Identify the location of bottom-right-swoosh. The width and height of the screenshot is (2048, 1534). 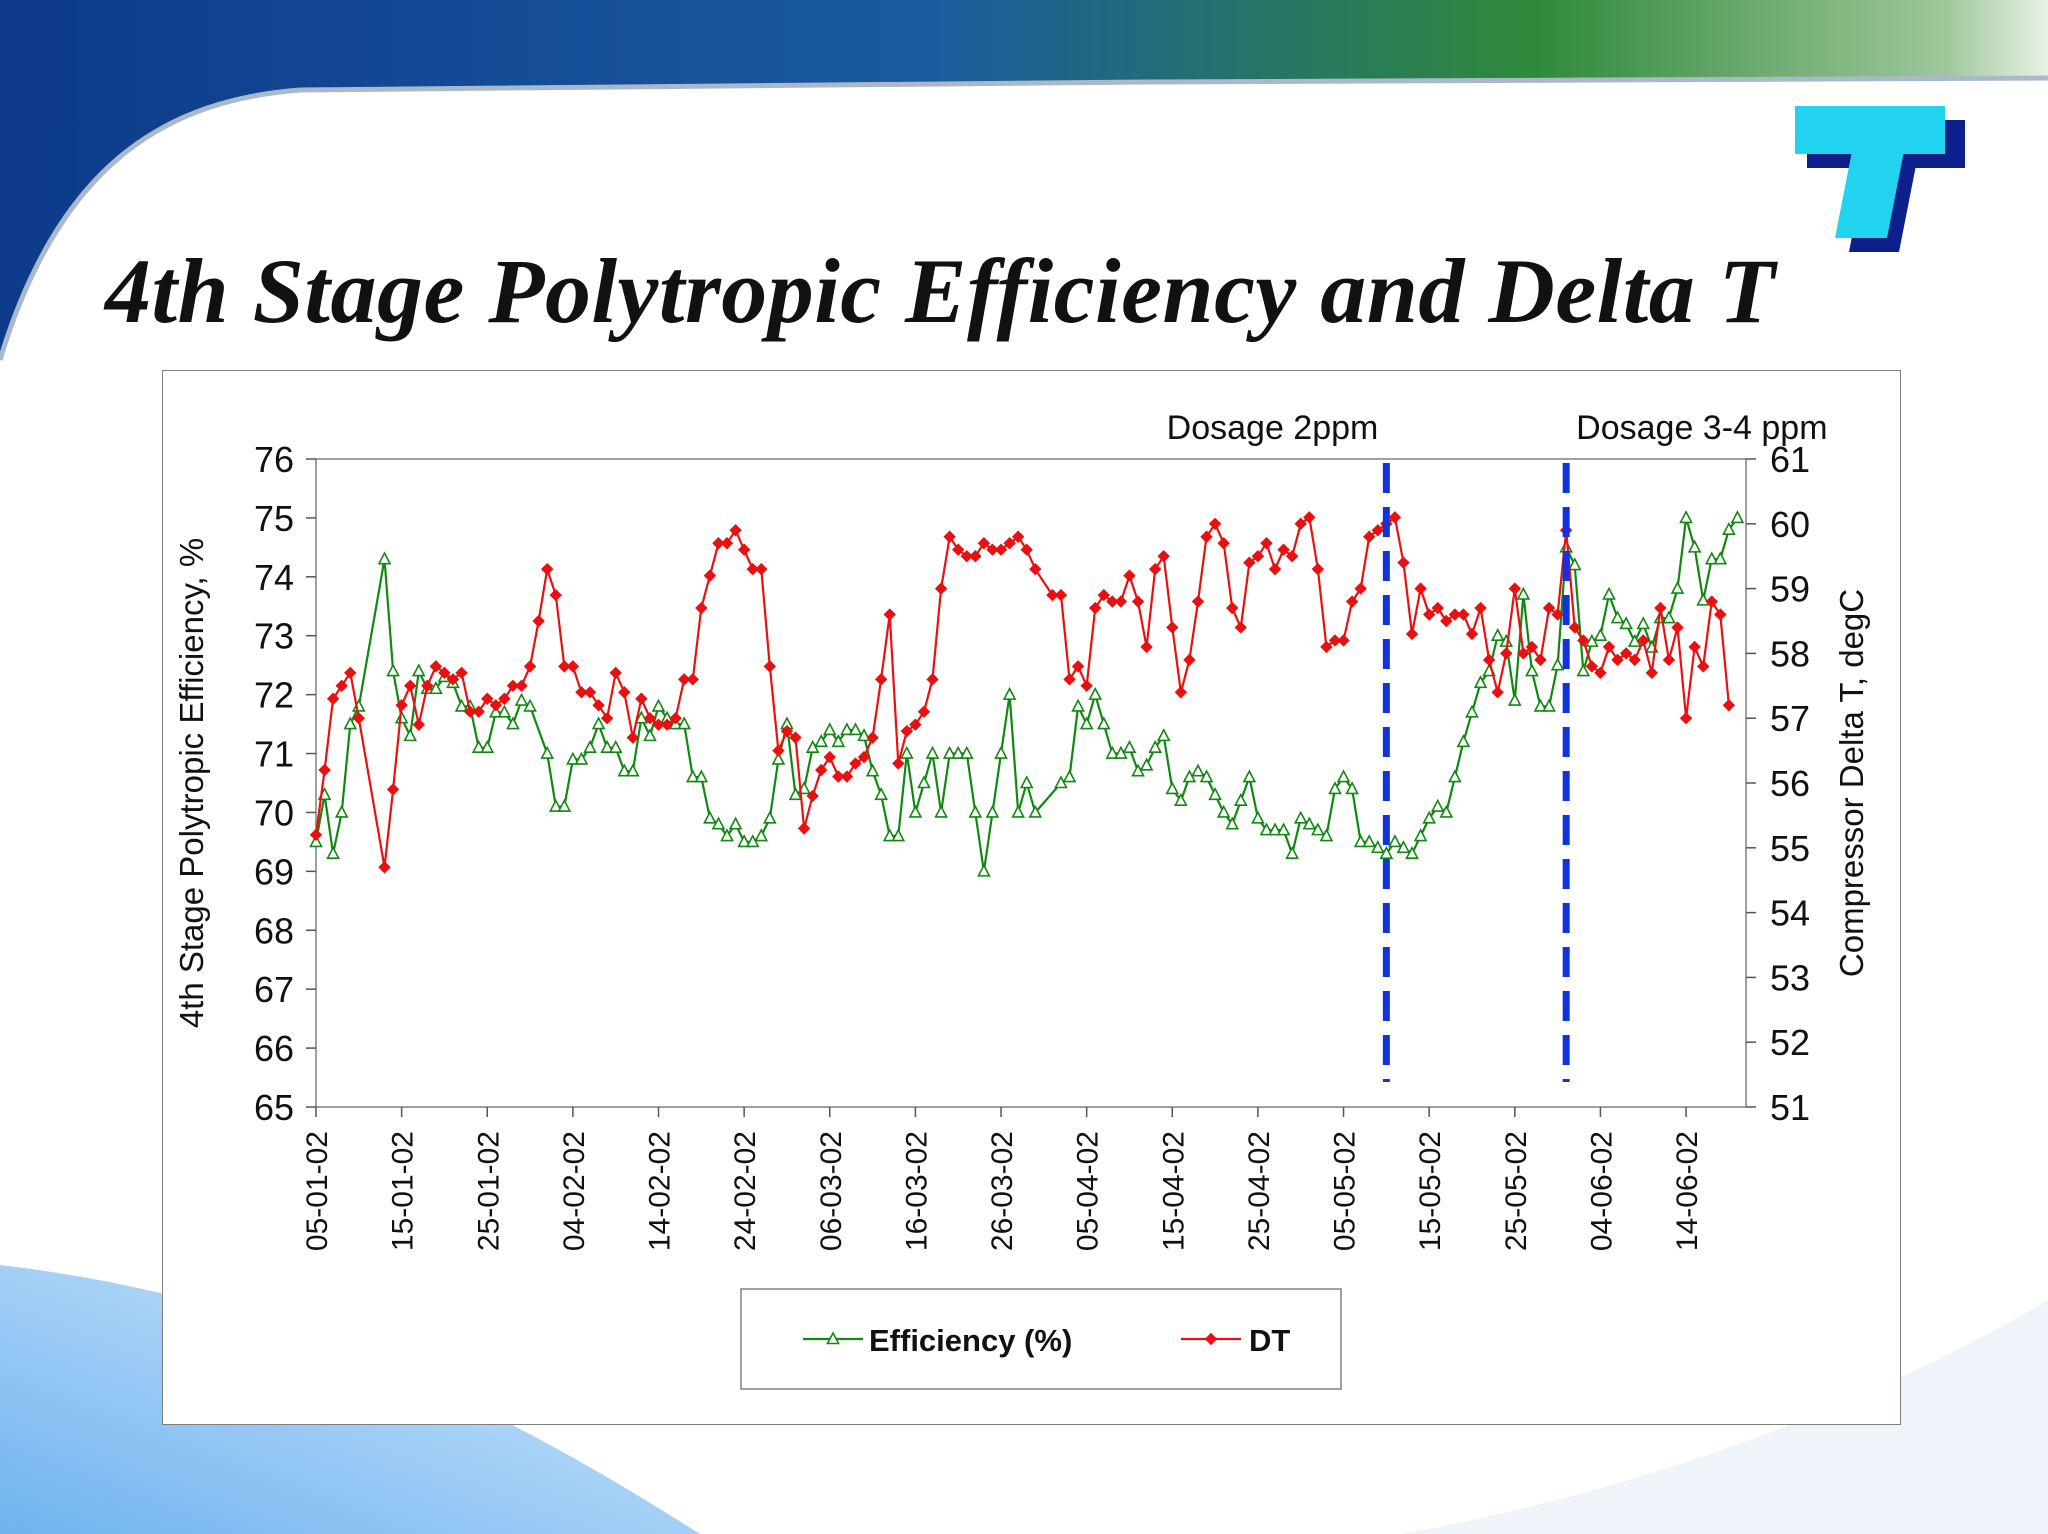
(1724, 1417).